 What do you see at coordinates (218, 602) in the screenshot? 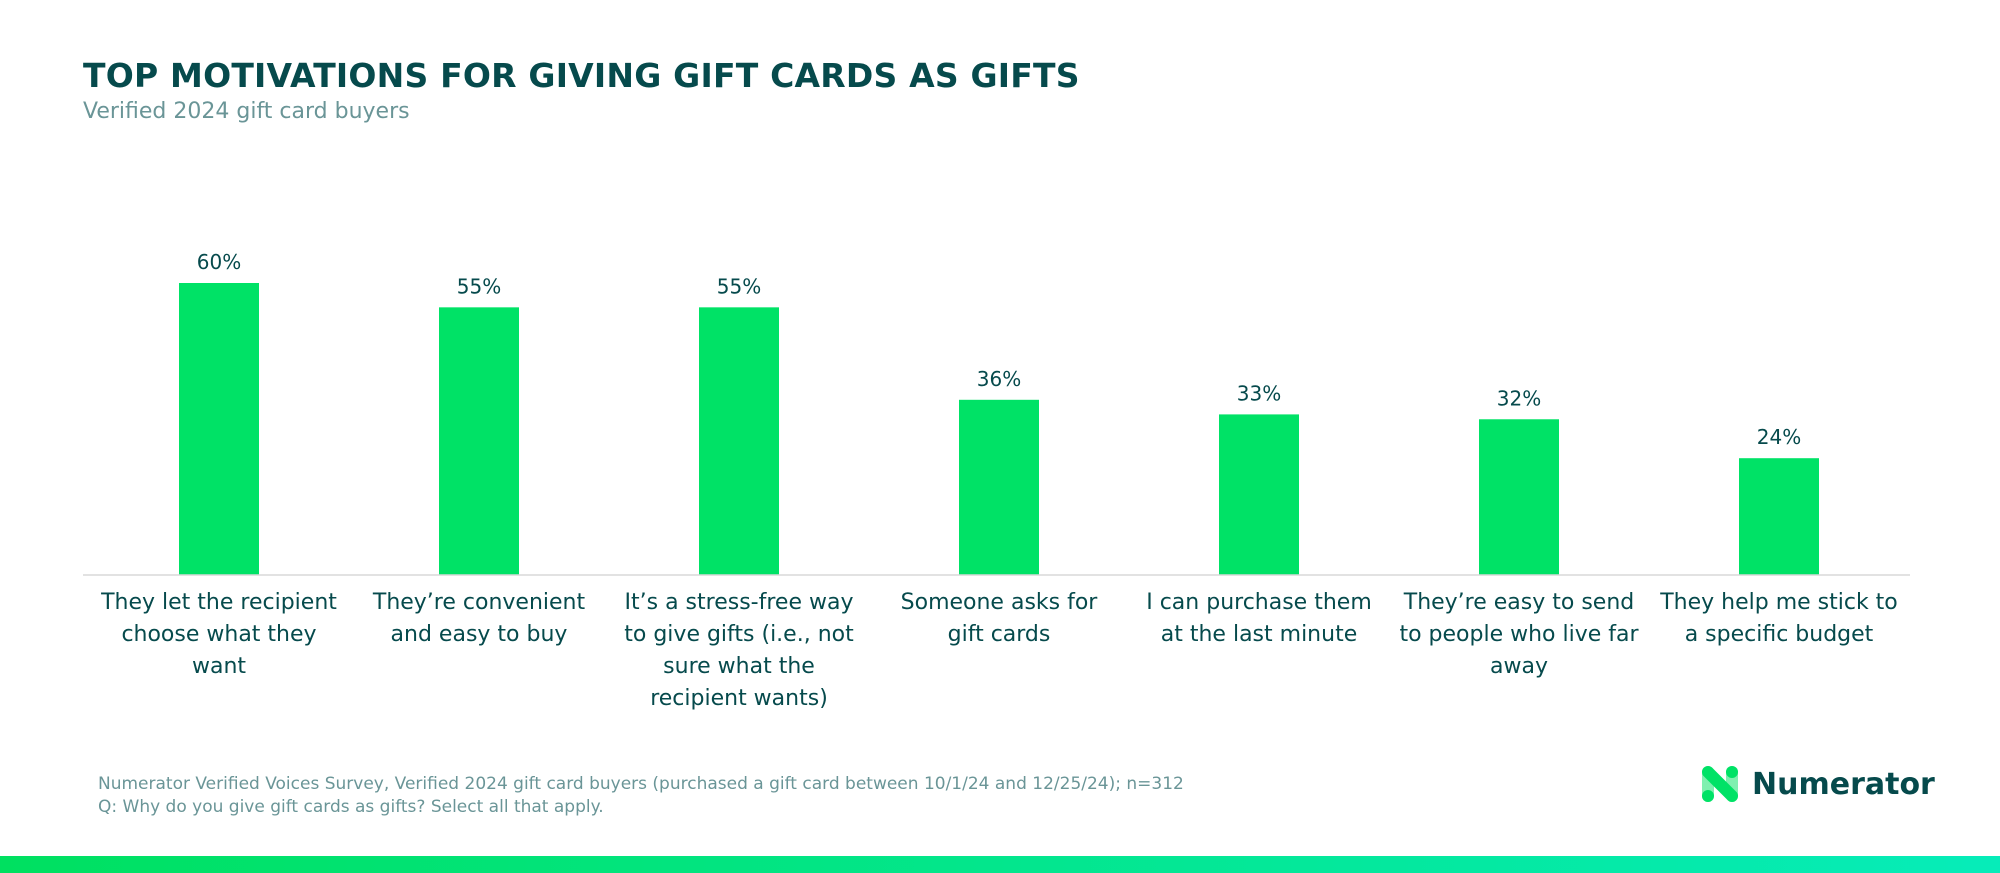
I see `category-label: They let the recipient` at bounding box center [218, 602].